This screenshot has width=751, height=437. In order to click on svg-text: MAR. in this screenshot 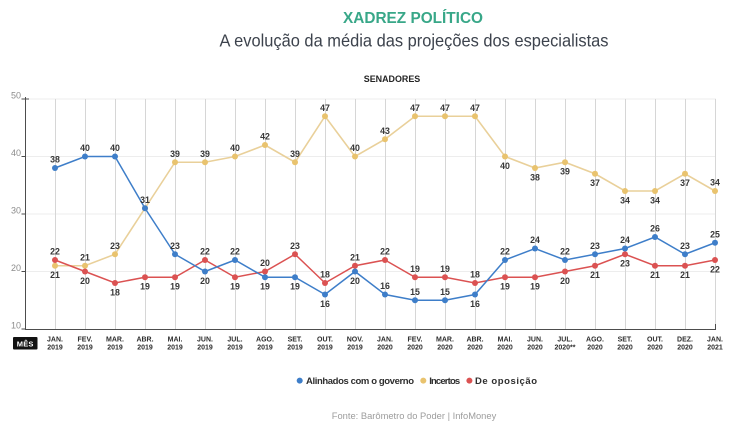, I will do `click(115, 340)`.